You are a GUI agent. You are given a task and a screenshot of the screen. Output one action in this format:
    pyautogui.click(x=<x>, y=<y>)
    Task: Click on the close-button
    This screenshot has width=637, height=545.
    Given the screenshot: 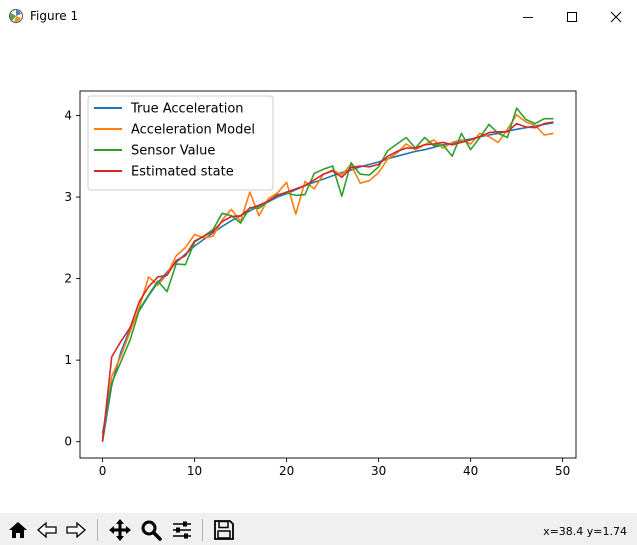 What is the action you would take?
    pyautogui.click(x=615, y=16)
    